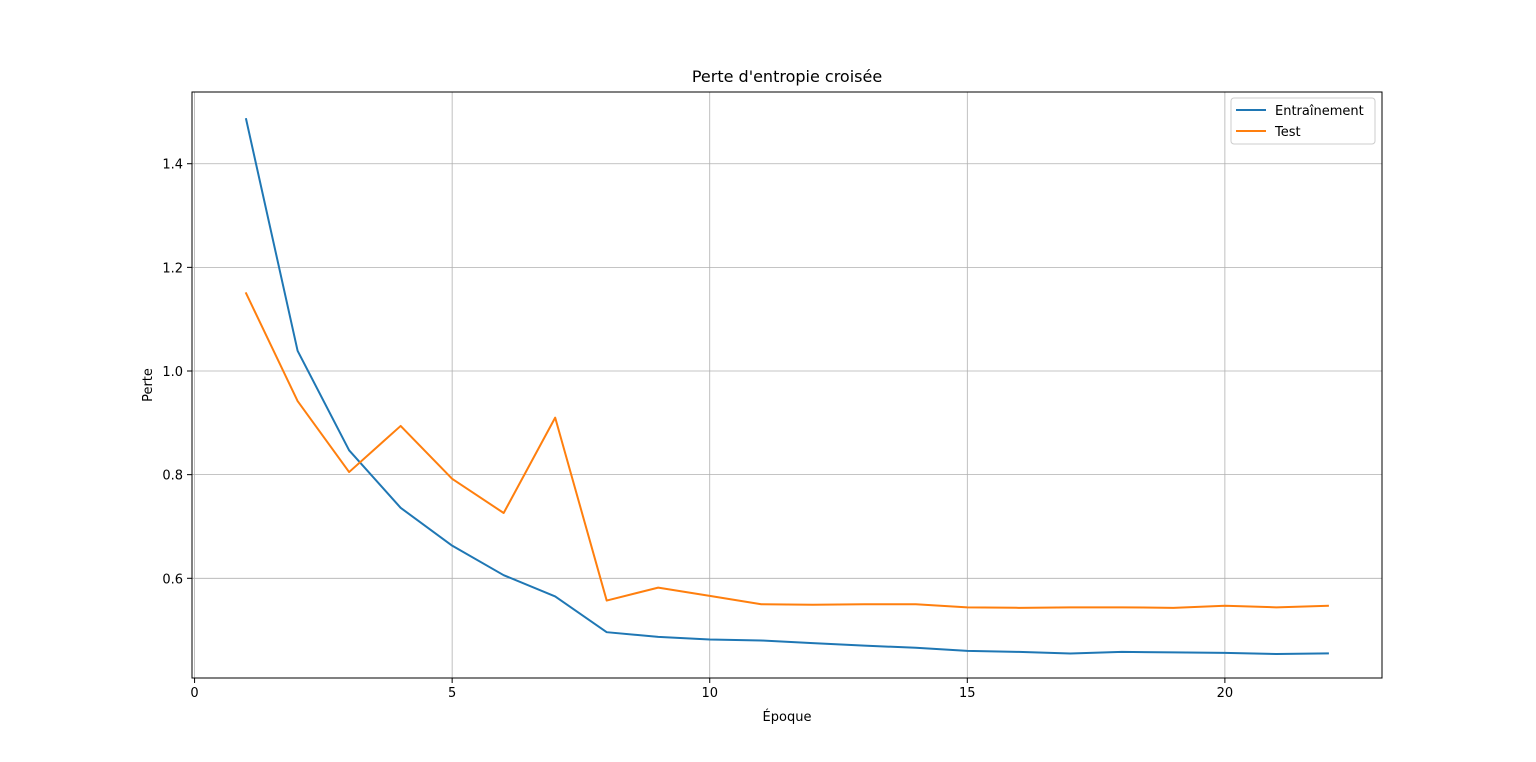  I want to click on y-axis-label: Perte, so click(148, 385).